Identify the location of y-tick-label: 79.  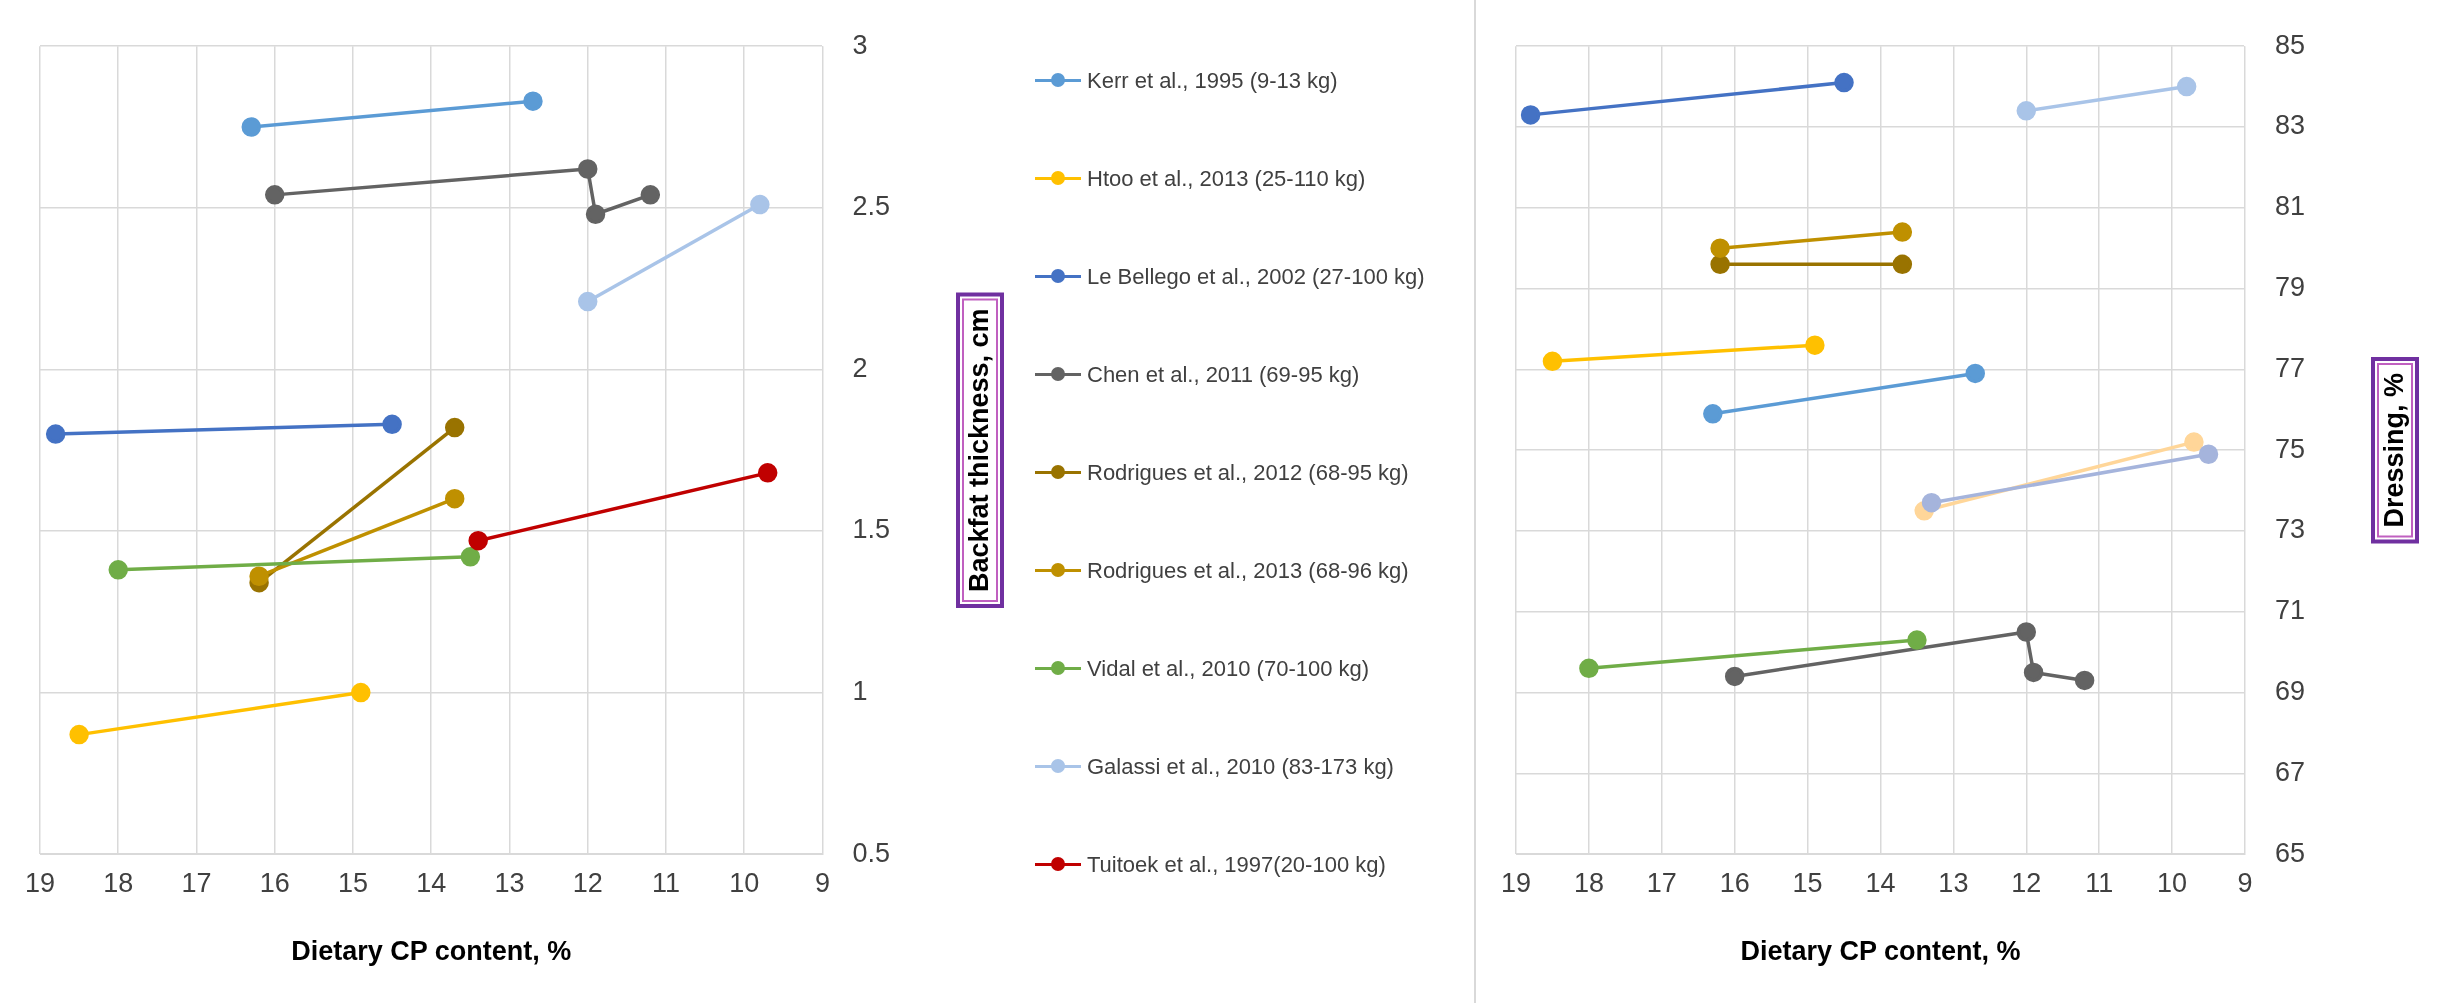
(2290, 287).